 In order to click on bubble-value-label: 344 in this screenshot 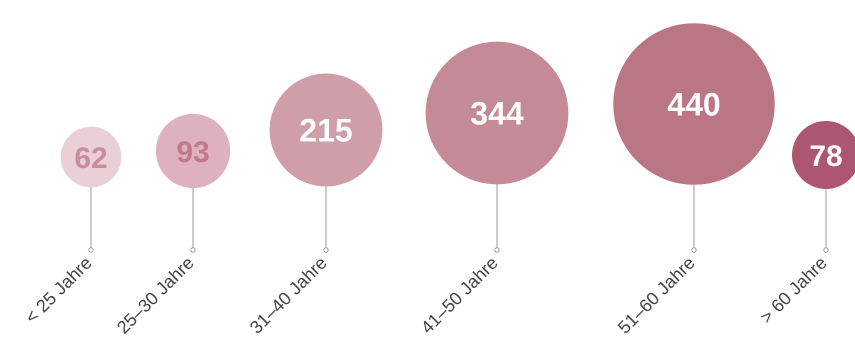, I will do `click(497, 114)`.